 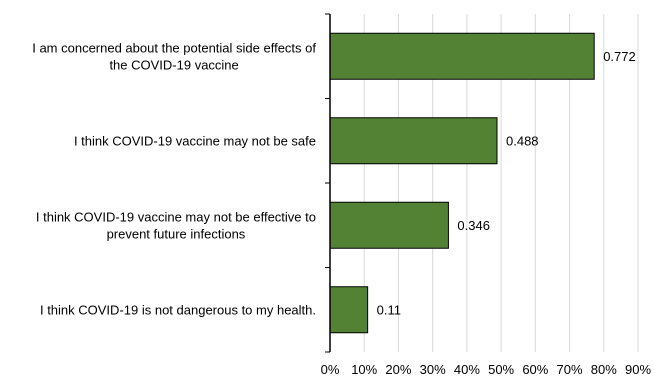 I want to click on x-tick-label: 40%, so click(x=467, y=369).